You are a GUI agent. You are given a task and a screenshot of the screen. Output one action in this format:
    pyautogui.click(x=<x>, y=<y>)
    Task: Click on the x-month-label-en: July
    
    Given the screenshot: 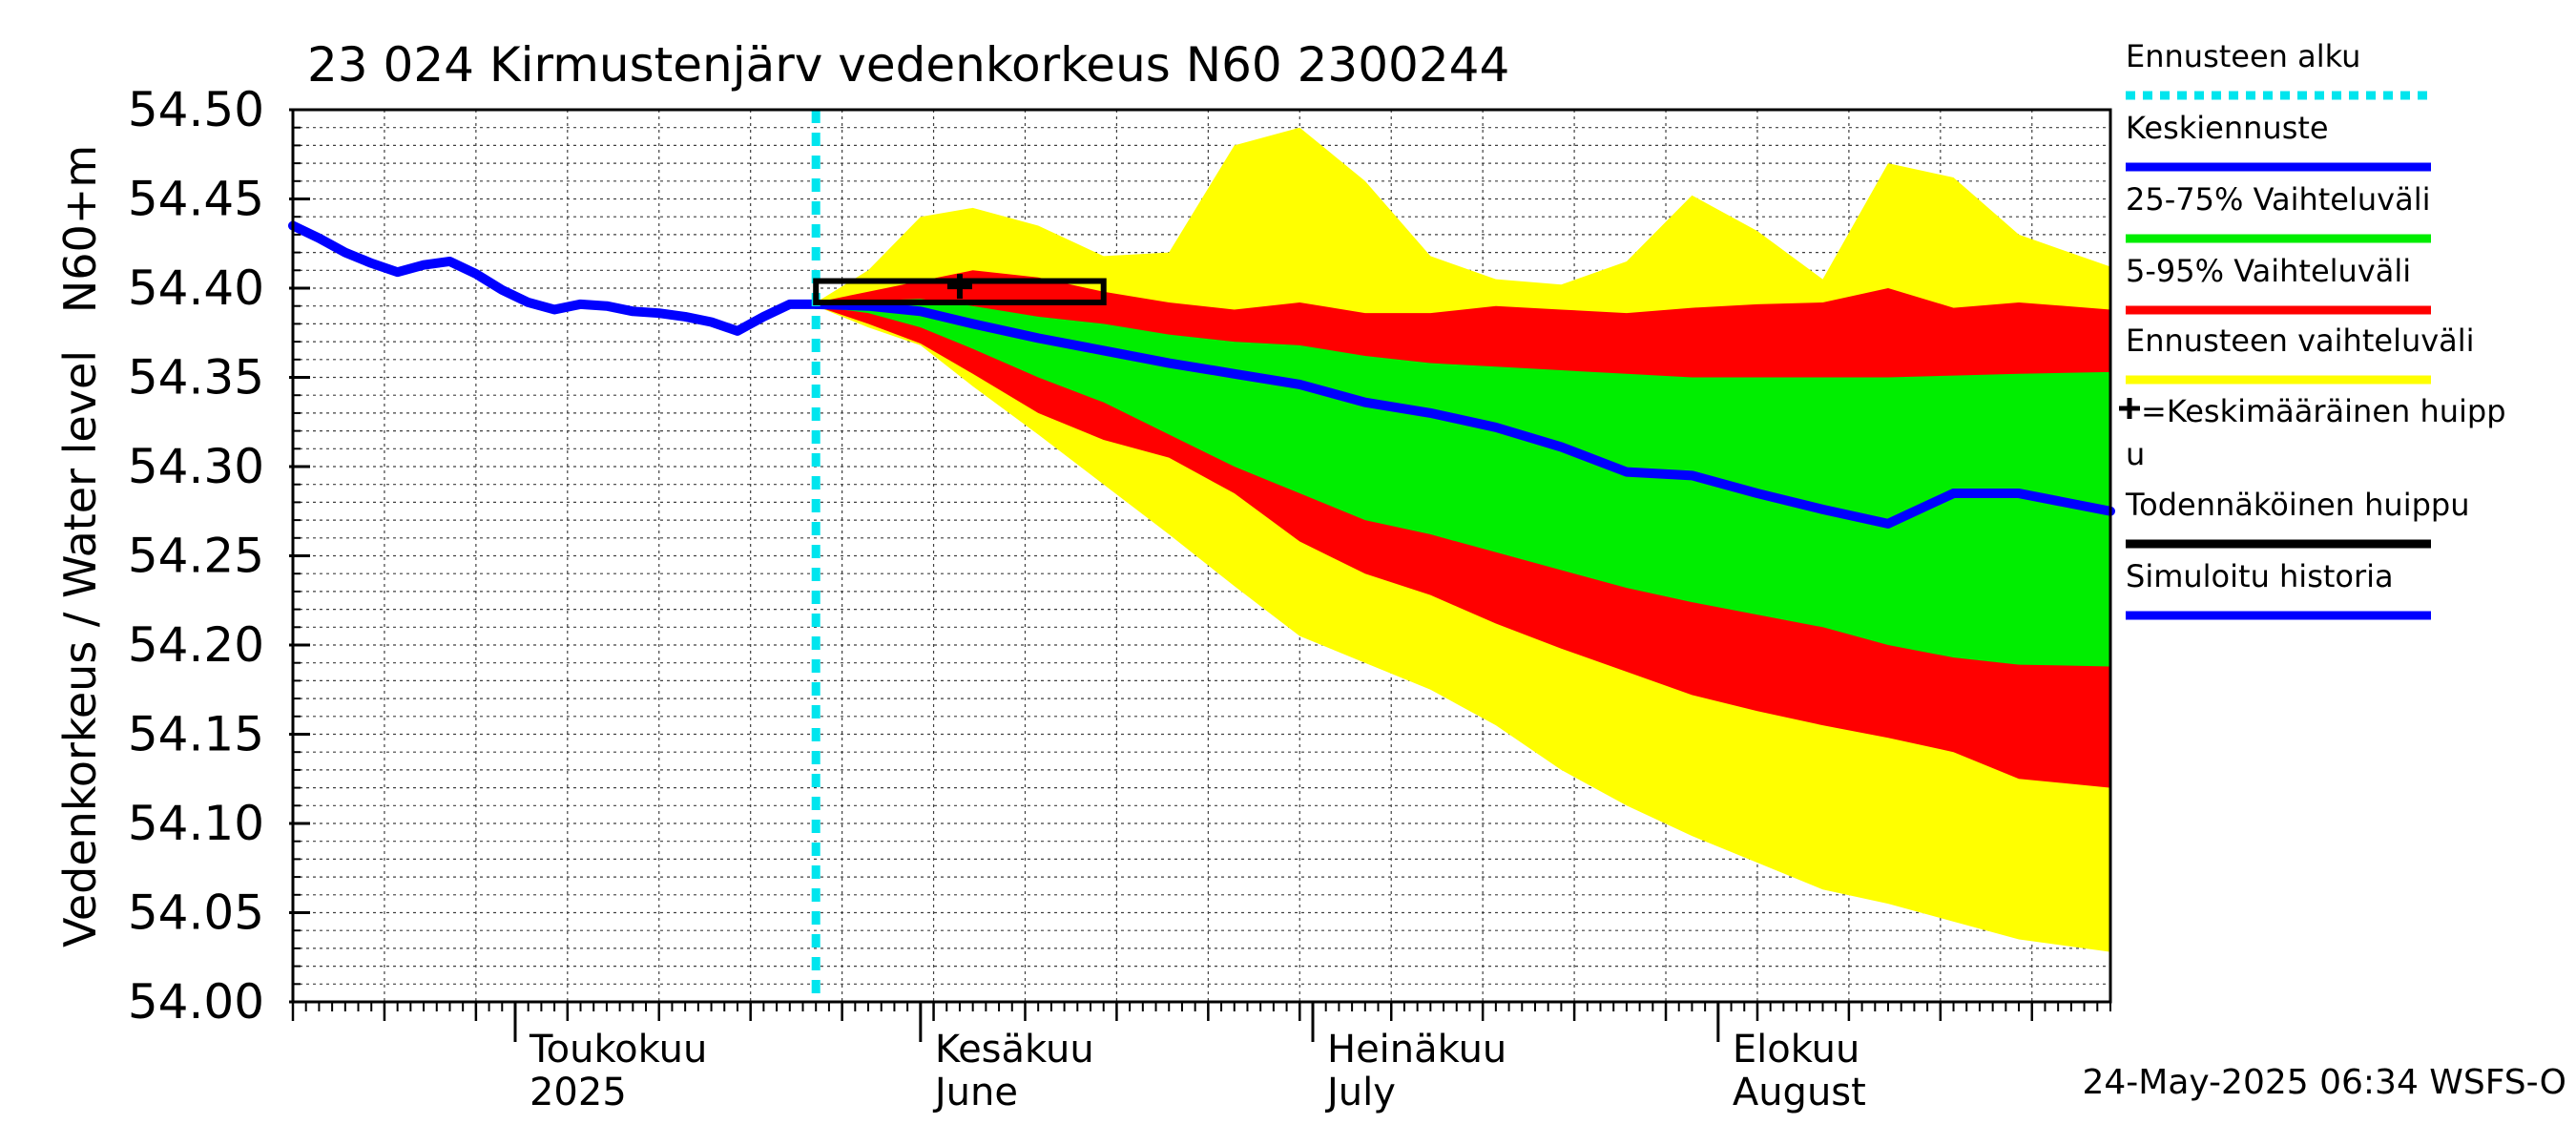 What is the action you would take?
    pyautogui.click(x=1360, y=1092)
    